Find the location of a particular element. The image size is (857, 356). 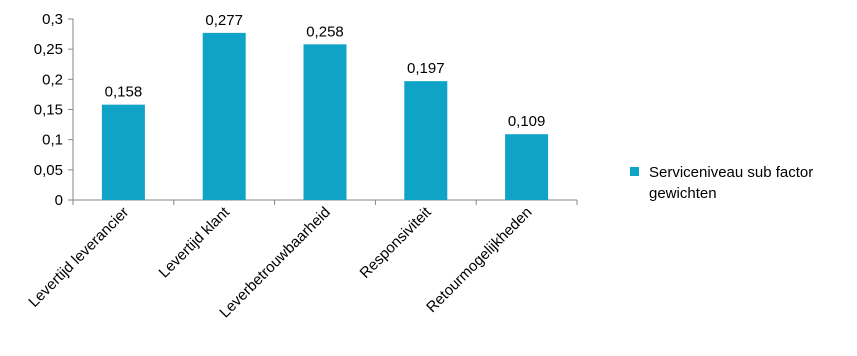

data-label: 0,277 is located at coordinates (224, 20).